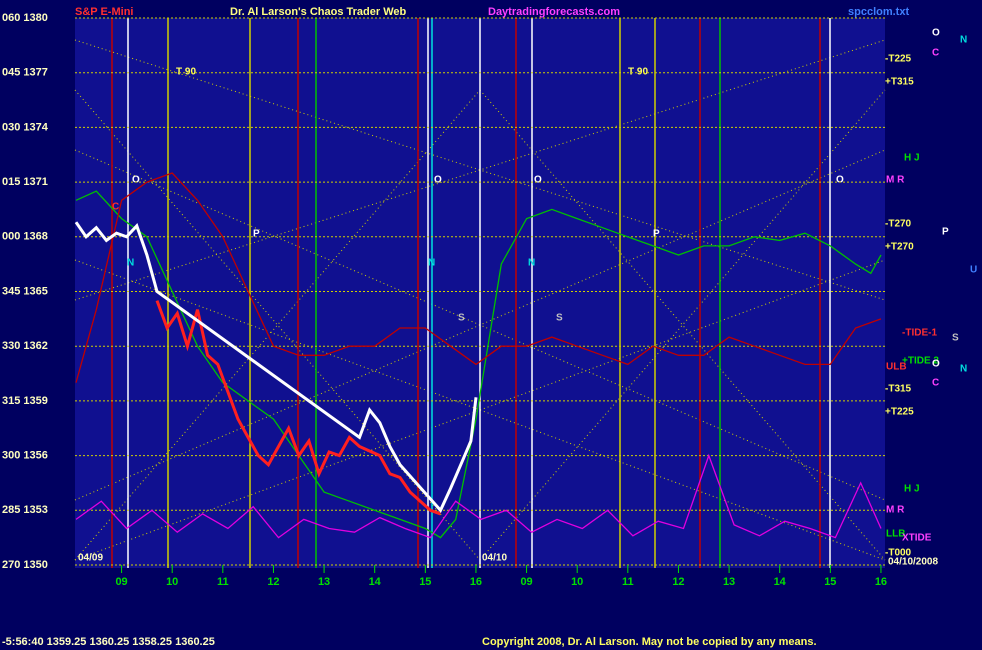 Image resolution: width=982 pixels, height=650 pixels. Describe the element at coordinates (494, 558) in the screenshot. I see `annotation: 04/10` at that location.